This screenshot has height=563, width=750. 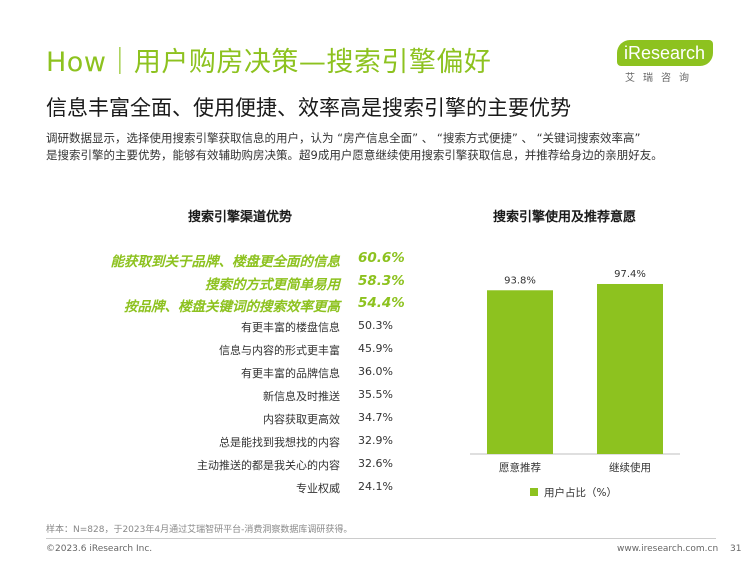 I want to click on advantage-row: 主动推送的都是我关心的内容 32.6%, so click(x=240, y=467).